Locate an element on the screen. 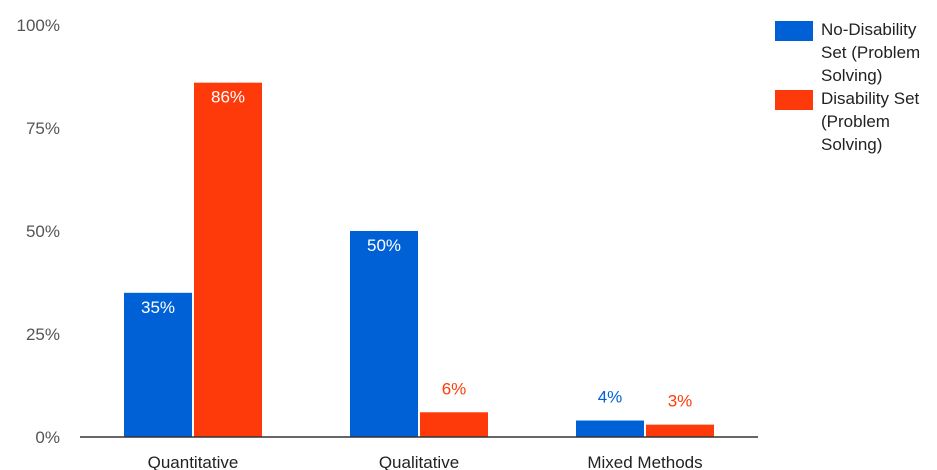  data-label: 4% is located at coordinates (610, 397).